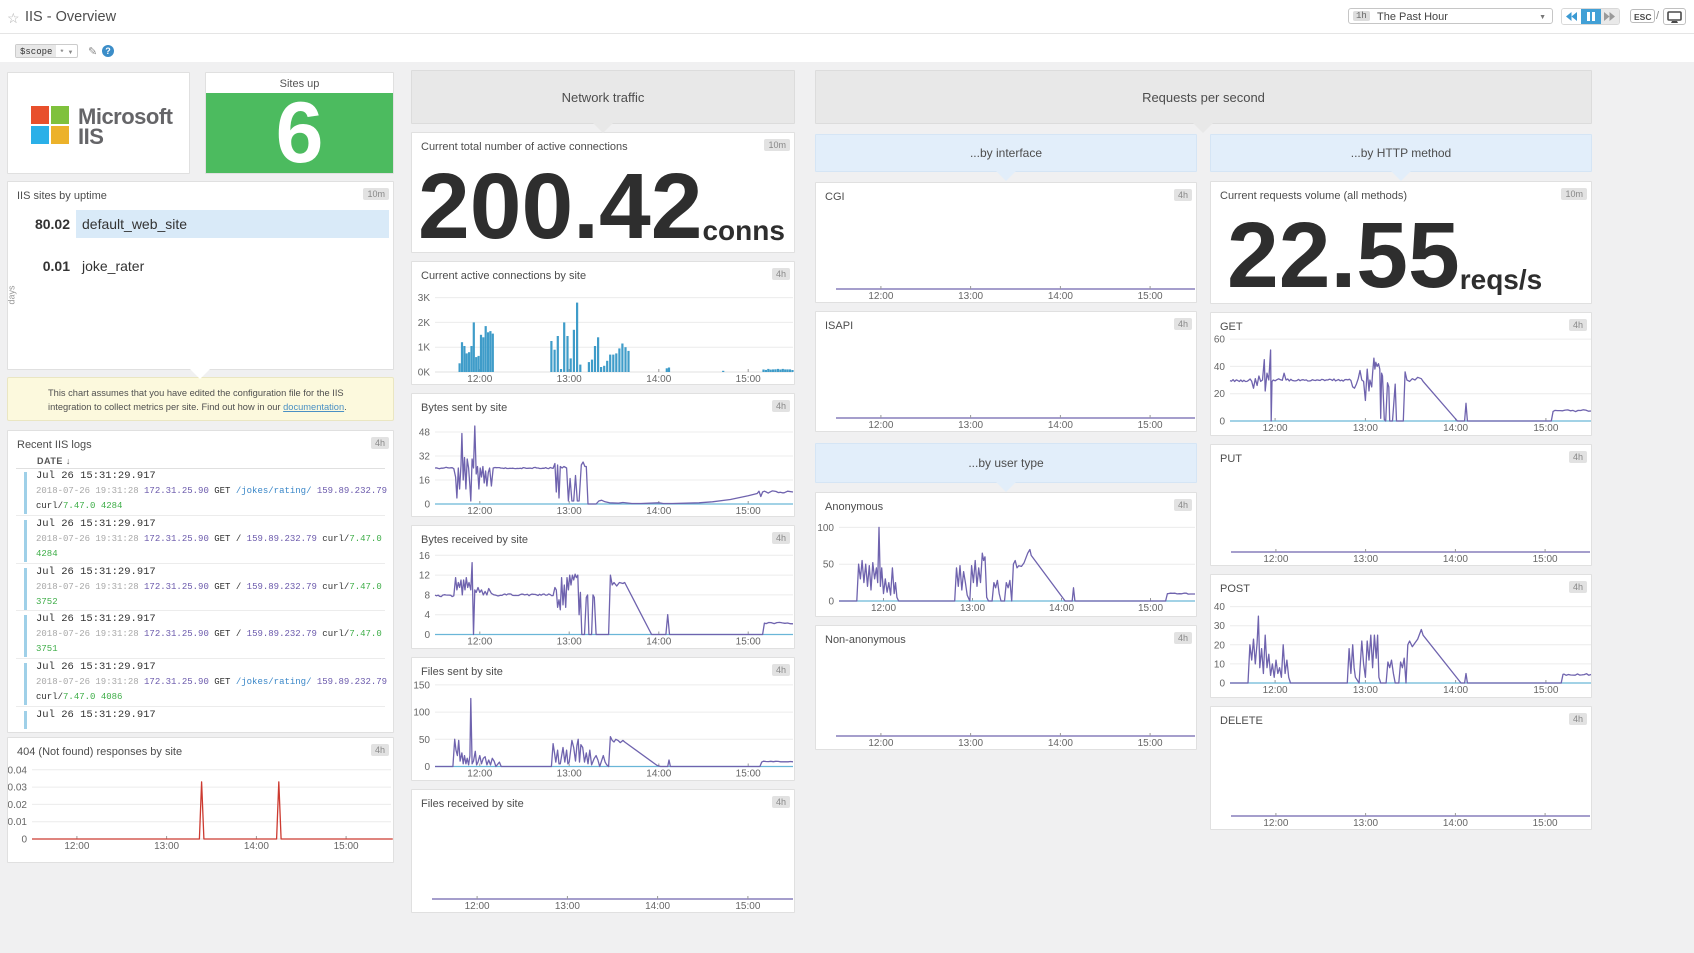 This screenshot has height=953, width=1694. Describe the element at coordinates (424, 323) in the screenshot. I see `svg-text: 2K` at that location.